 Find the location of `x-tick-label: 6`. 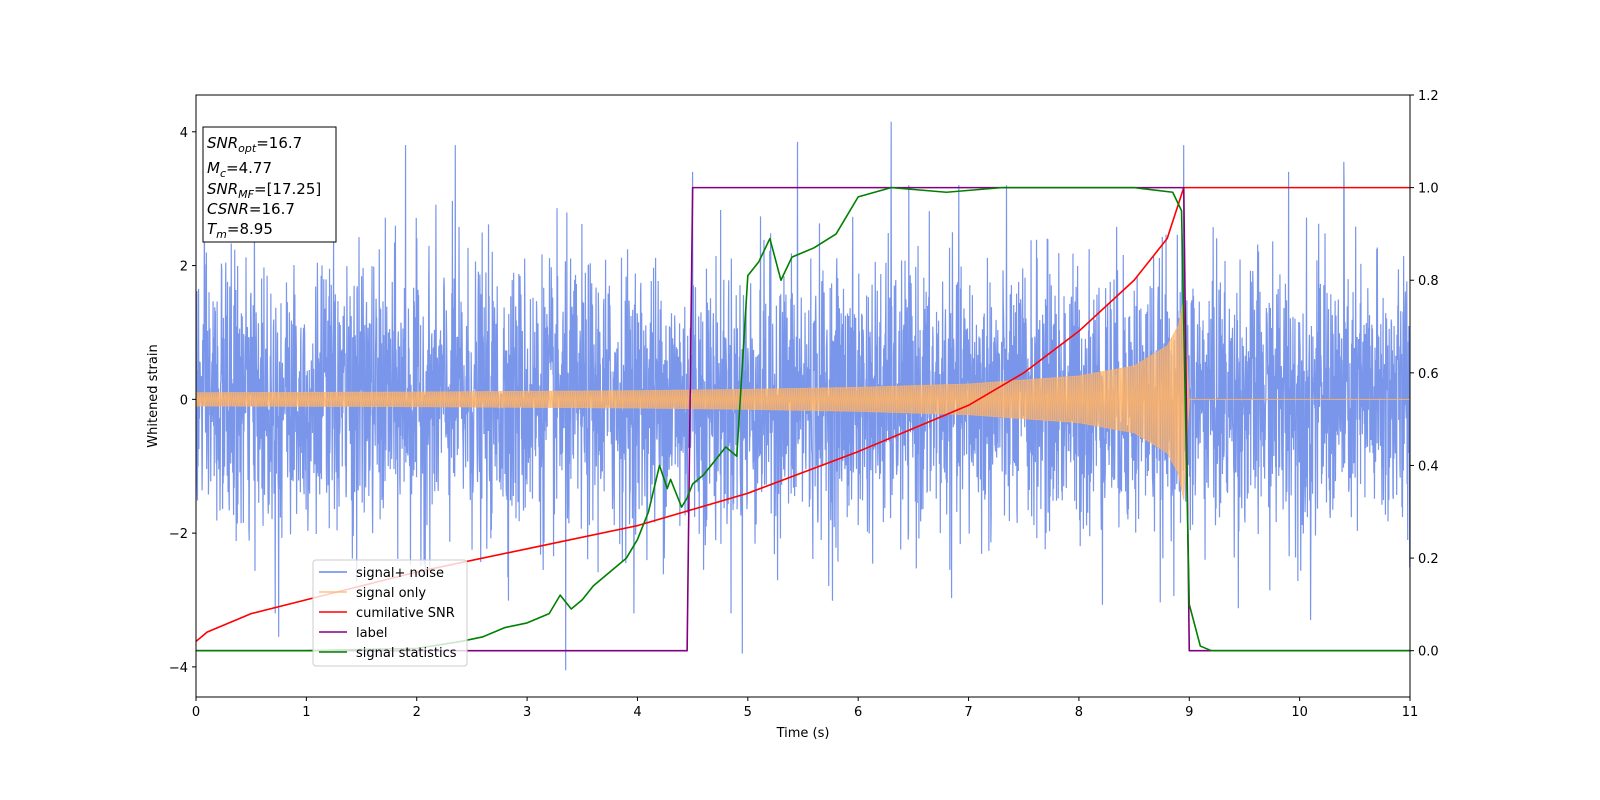

x-tick-label: 6 is located at coordinates (858, 712).